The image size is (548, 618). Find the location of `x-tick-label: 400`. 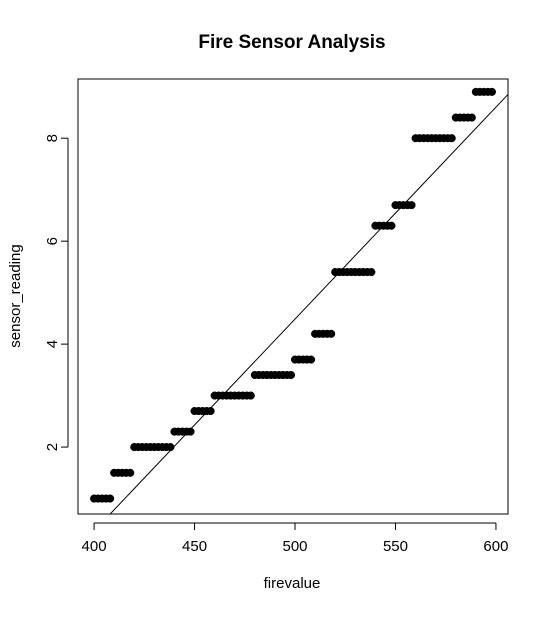

x-tick-label: 400 is located at coordinates (94, 546).